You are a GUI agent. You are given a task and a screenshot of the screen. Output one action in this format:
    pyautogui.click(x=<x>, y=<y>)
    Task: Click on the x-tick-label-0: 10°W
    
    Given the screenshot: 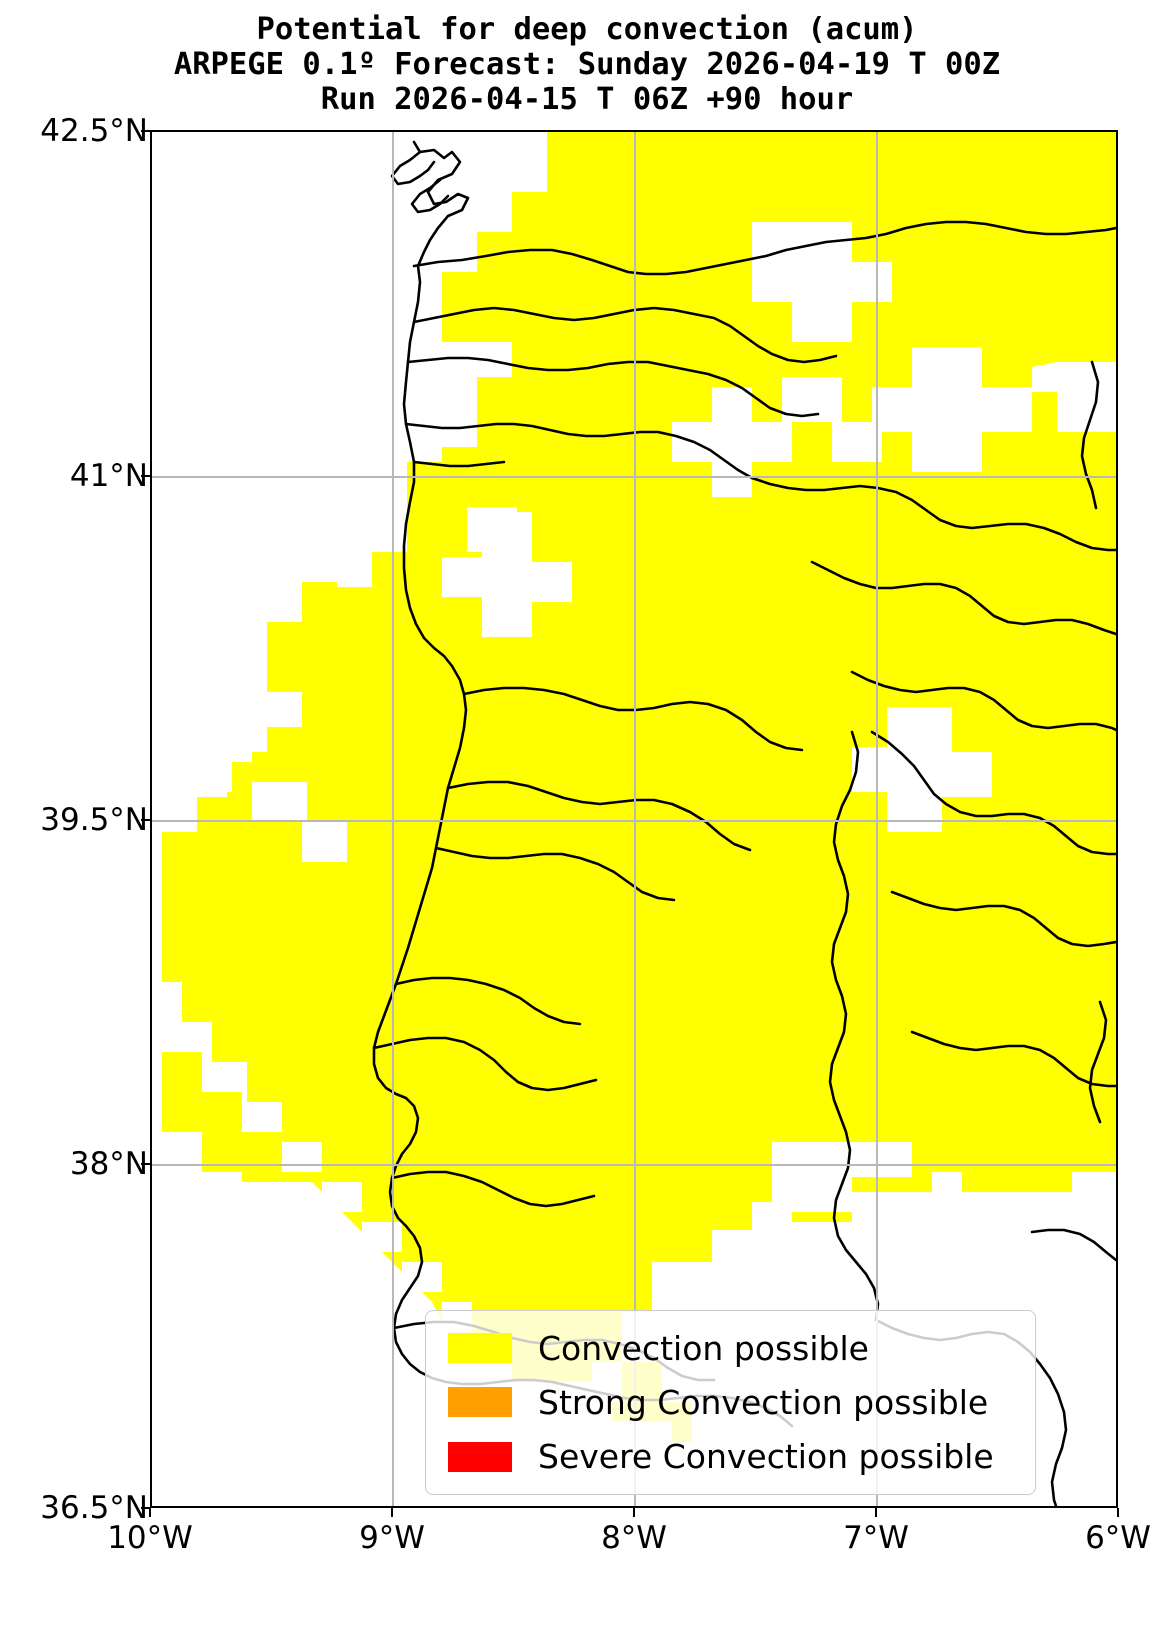 What is the action you would take?
    pyautogui.click(x=150, y=1538)
    